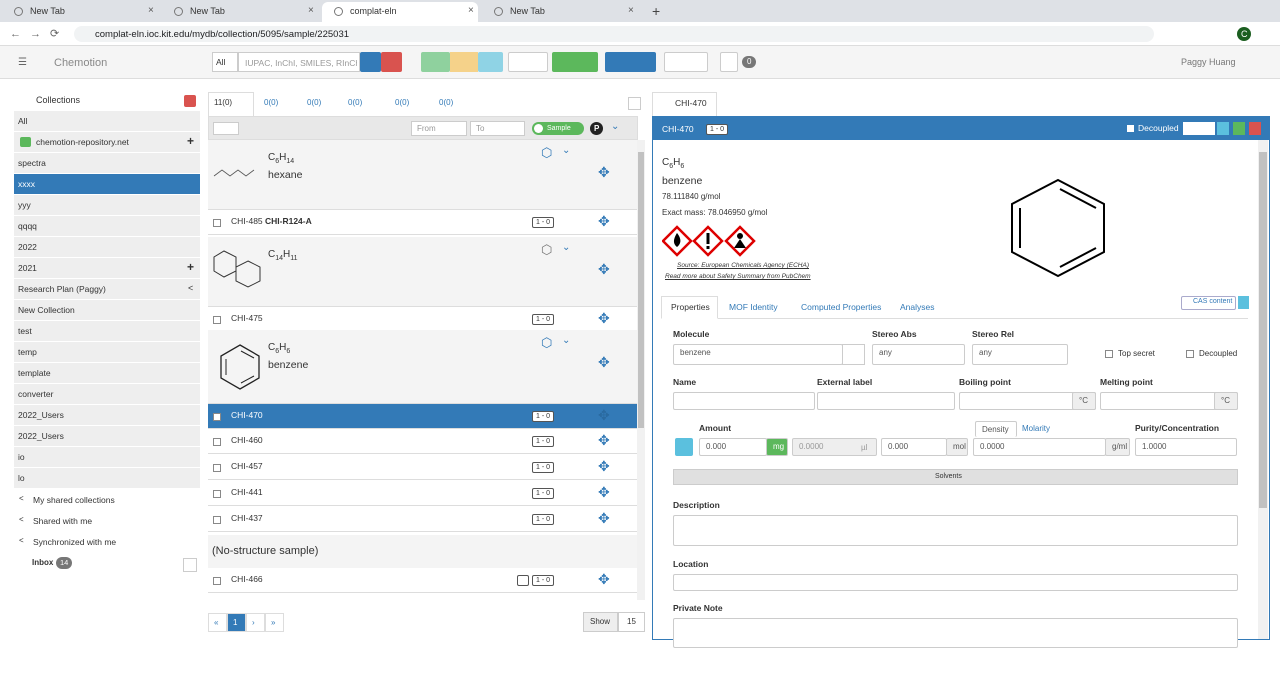  Describe the element at coordinates (634, 103) in the screenshot. I see `list-settings` at that location.